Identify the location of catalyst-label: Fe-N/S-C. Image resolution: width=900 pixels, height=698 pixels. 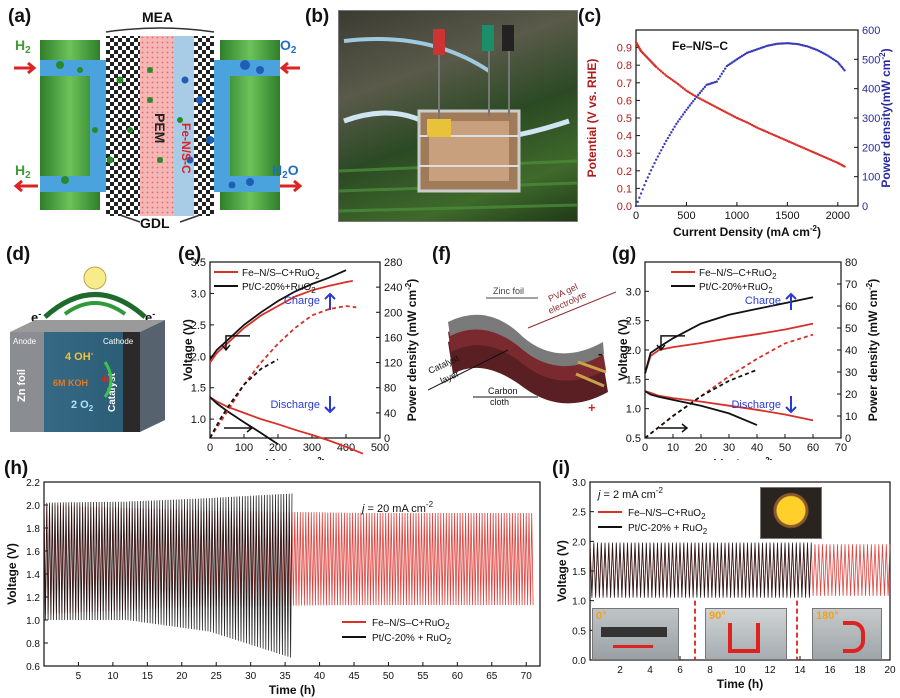
(186, 148).